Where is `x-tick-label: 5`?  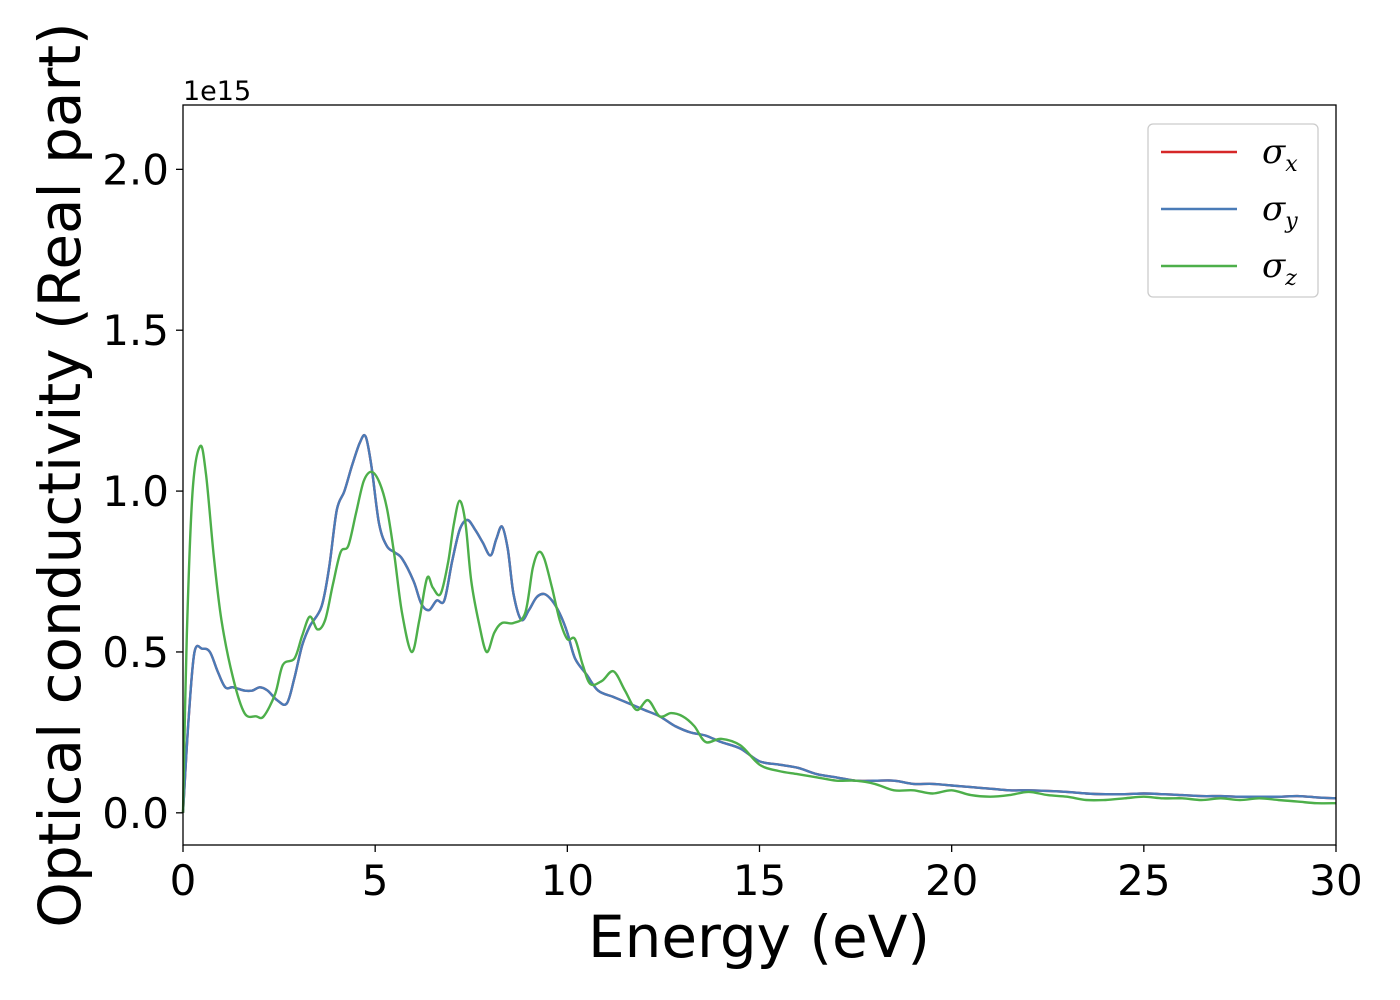 x-tick-label: 5 is located at coordinates (375, 880).